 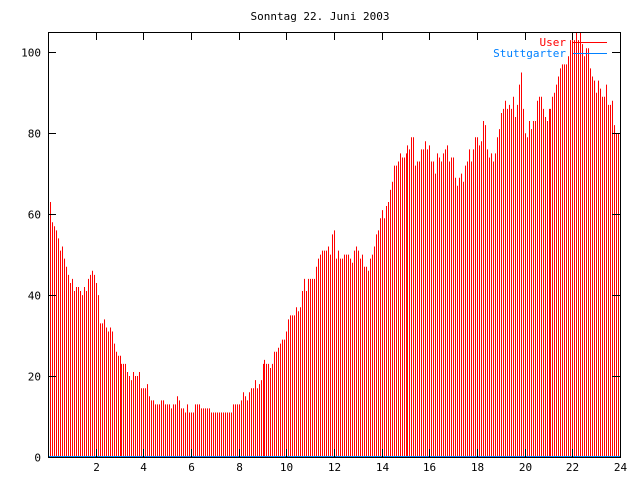 I want to click on x-tick-label: 16, so click(x=429, y=467).